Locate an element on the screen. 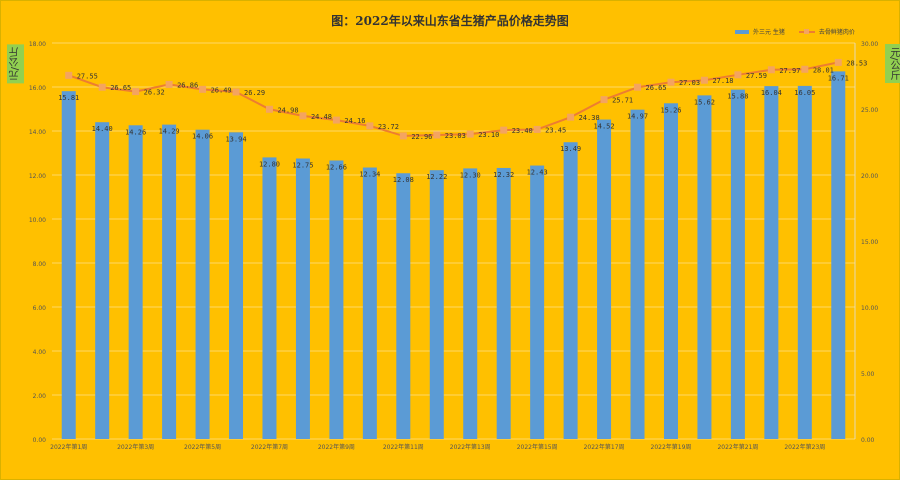 This screenshot has width=900, height=480. y-tick-right: 0.00 is located at coordinates (868, 440).